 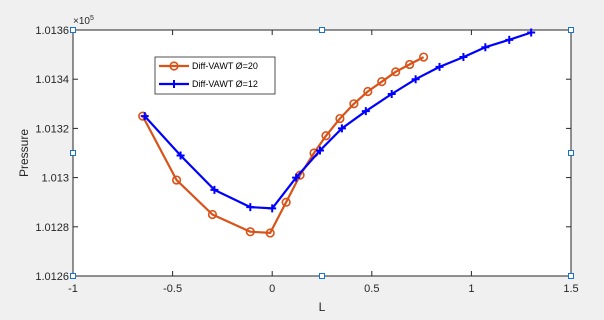 I want to click on y-tick-label: 1.0132, so click(x=52, y=129).